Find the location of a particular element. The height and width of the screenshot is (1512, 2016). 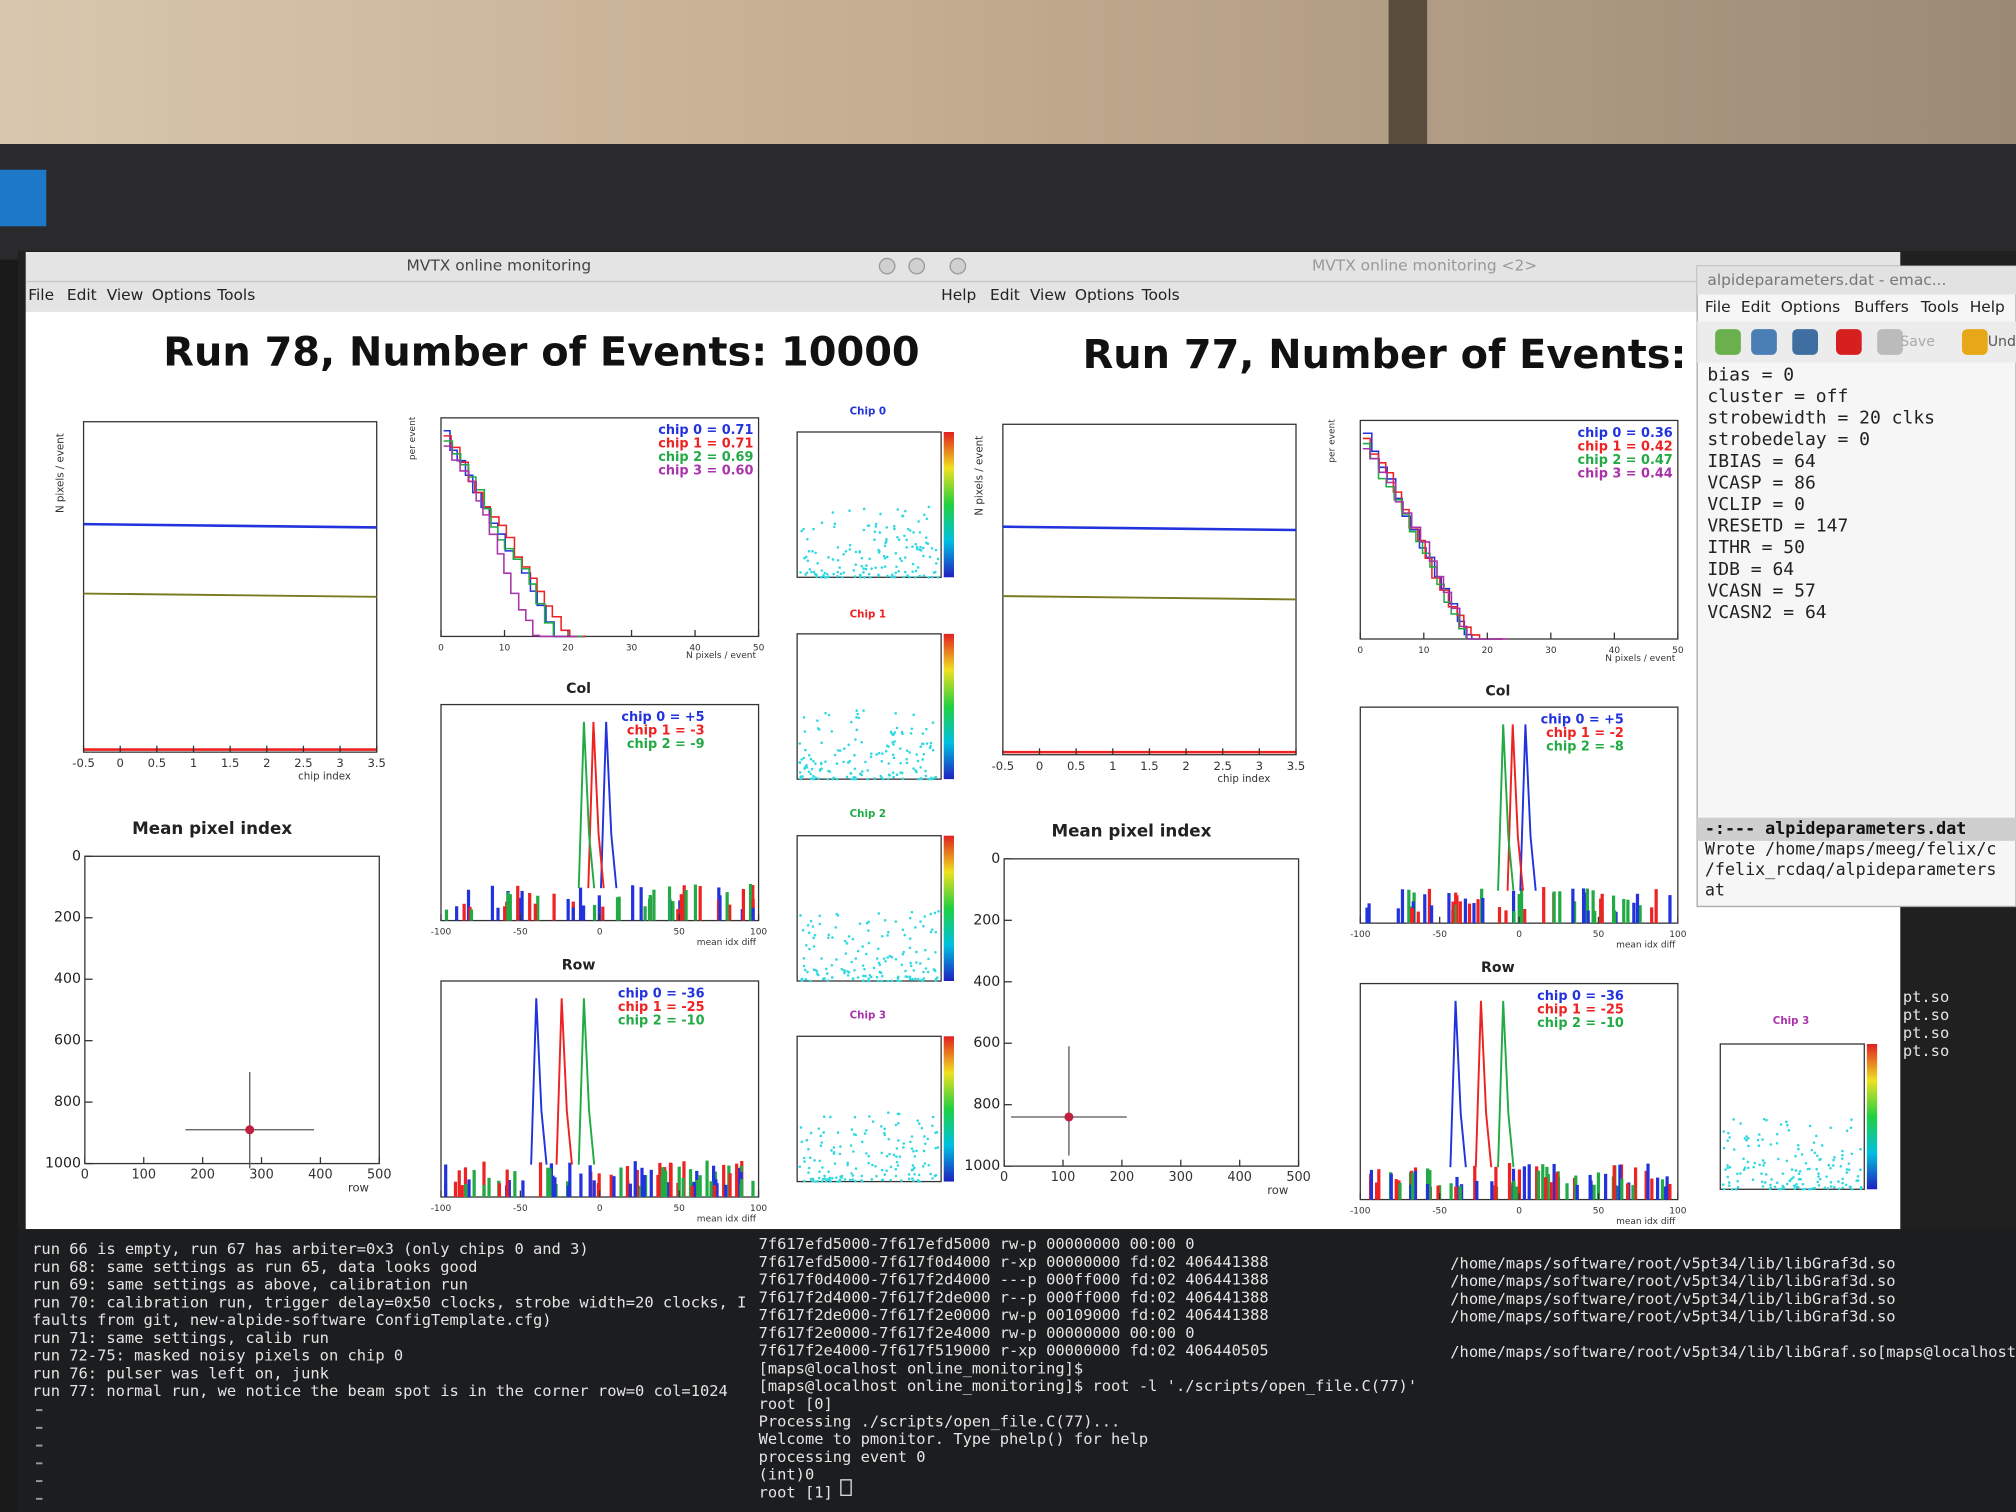

x-tick-label: 2.5 is located at coordinates (1223, 766).